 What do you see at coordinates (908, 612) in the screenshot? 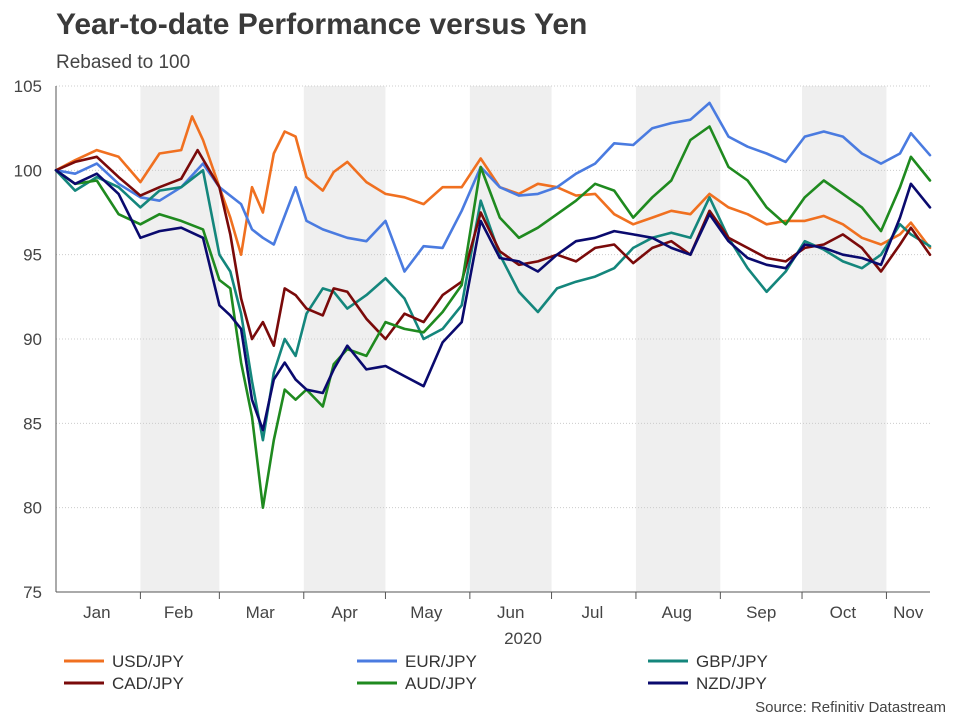
I see `x-tick-label: Nov` at bounding box center [908, 612].